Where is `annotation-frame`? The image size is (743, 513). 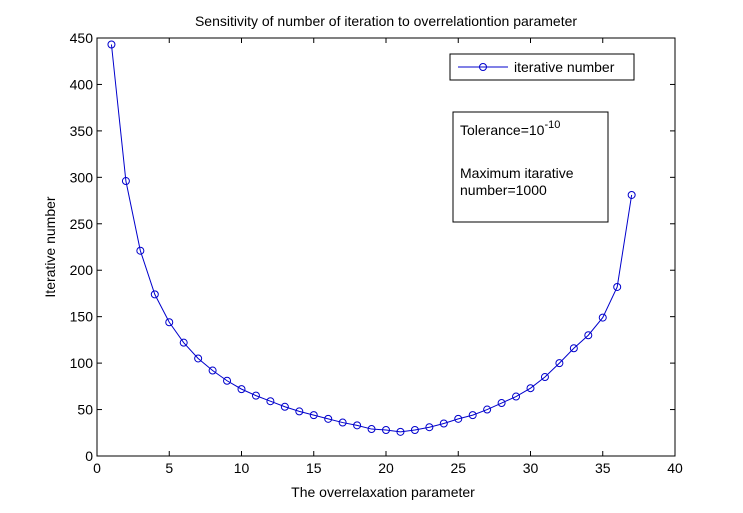
annotation-frame is located at coordinates (530, 167).